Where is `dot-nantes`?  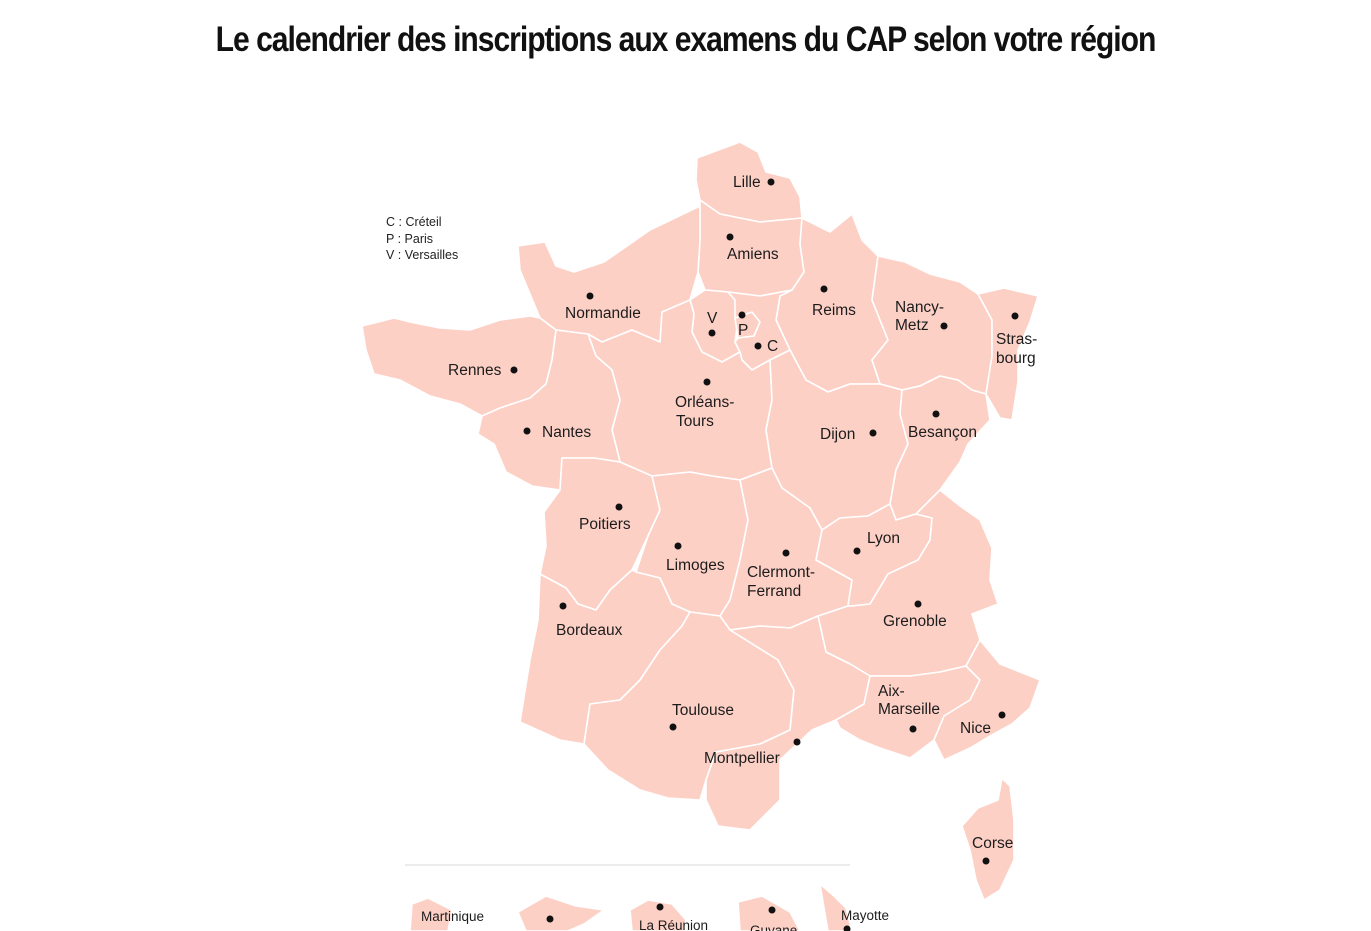 dot-nantes is located at coordinates (527, 431).